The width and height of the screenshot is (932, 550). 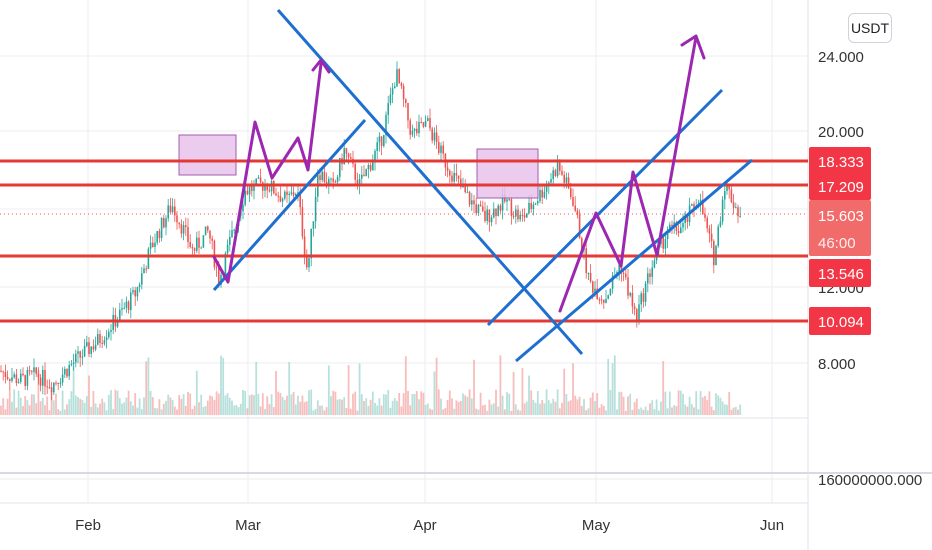 I want to click on price-tick: 24.000, so click(x=841, y=57).